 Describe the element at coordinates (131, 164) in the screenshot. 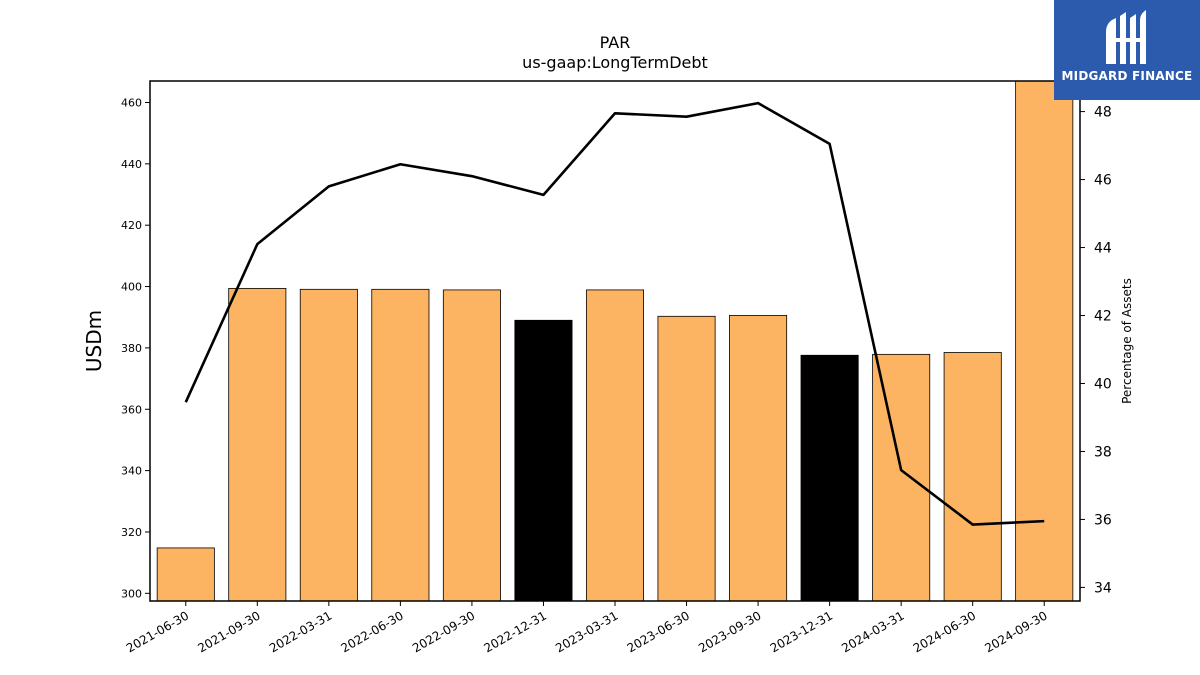

I see `y-tick-label: 440` at that location.